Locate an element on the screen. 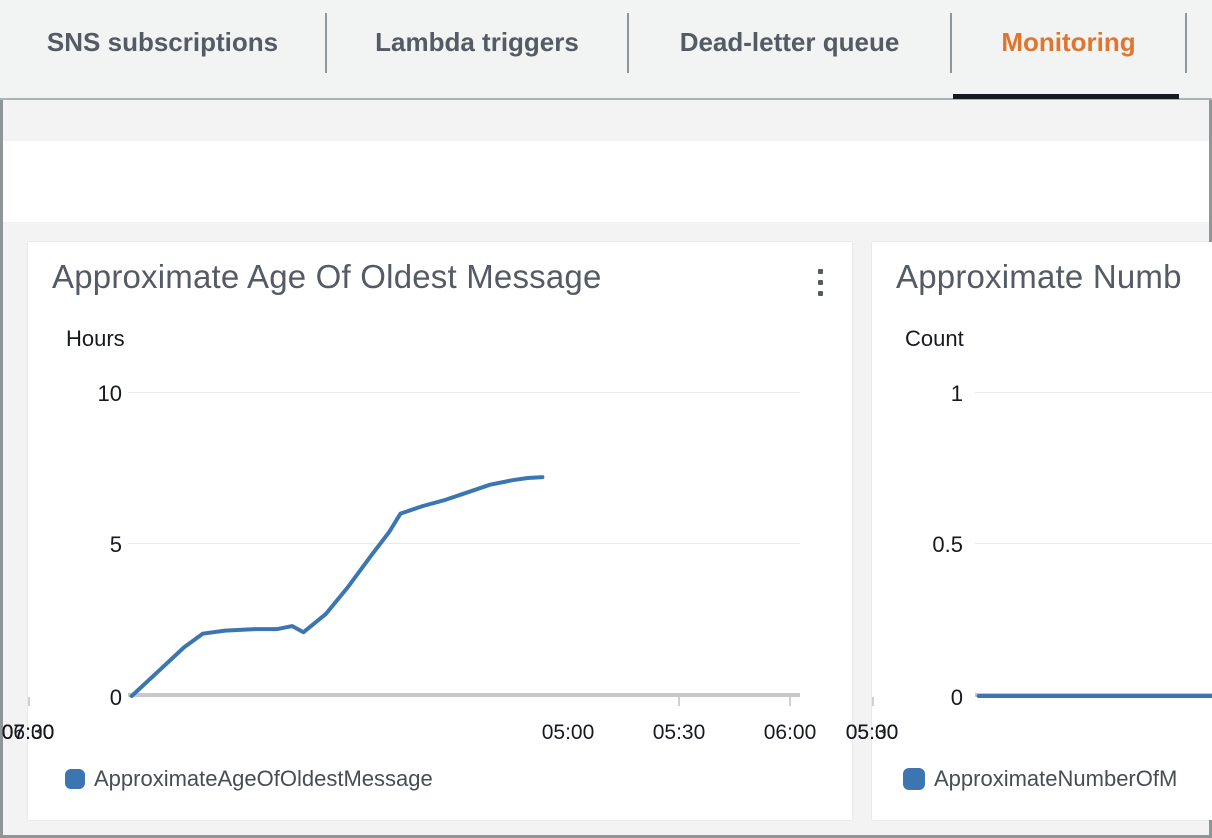 The image size is (1212, 838). y-tick-label: 1 is located at coordinates (956, 393).